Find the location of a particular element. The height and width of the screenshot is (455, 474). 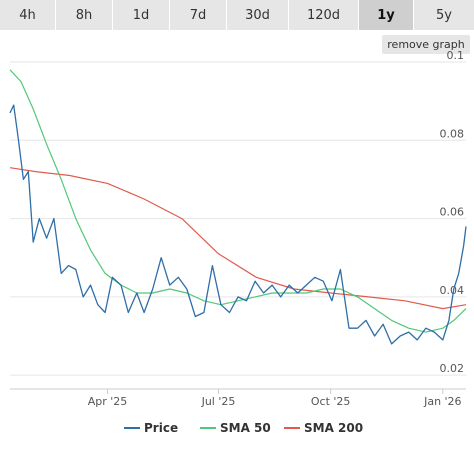

legend-label: SMA 200 is located at coordinates (333, 428).